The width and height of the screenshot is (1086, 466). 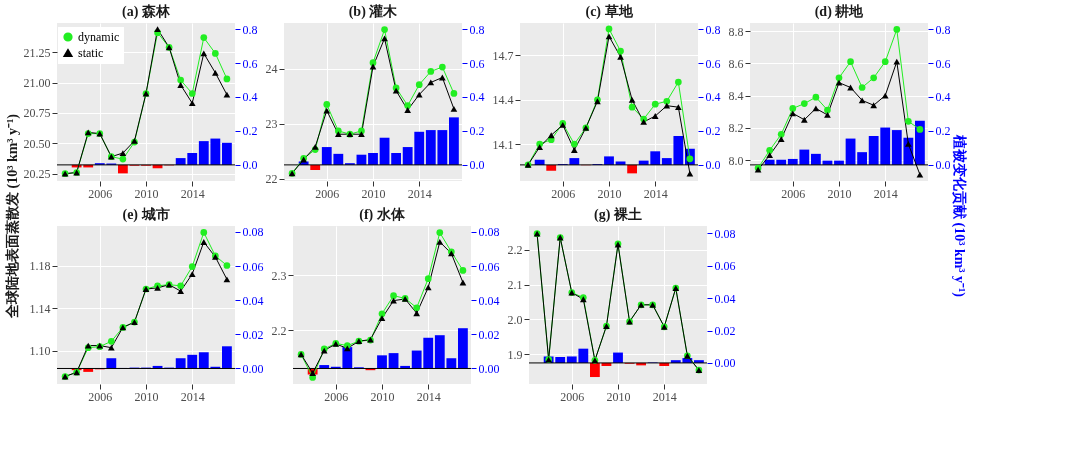 What do you see at coordinates (37, 174) in the screenshot?
I see `y-tick-label: 20.25` at bounding box center [37, 174].